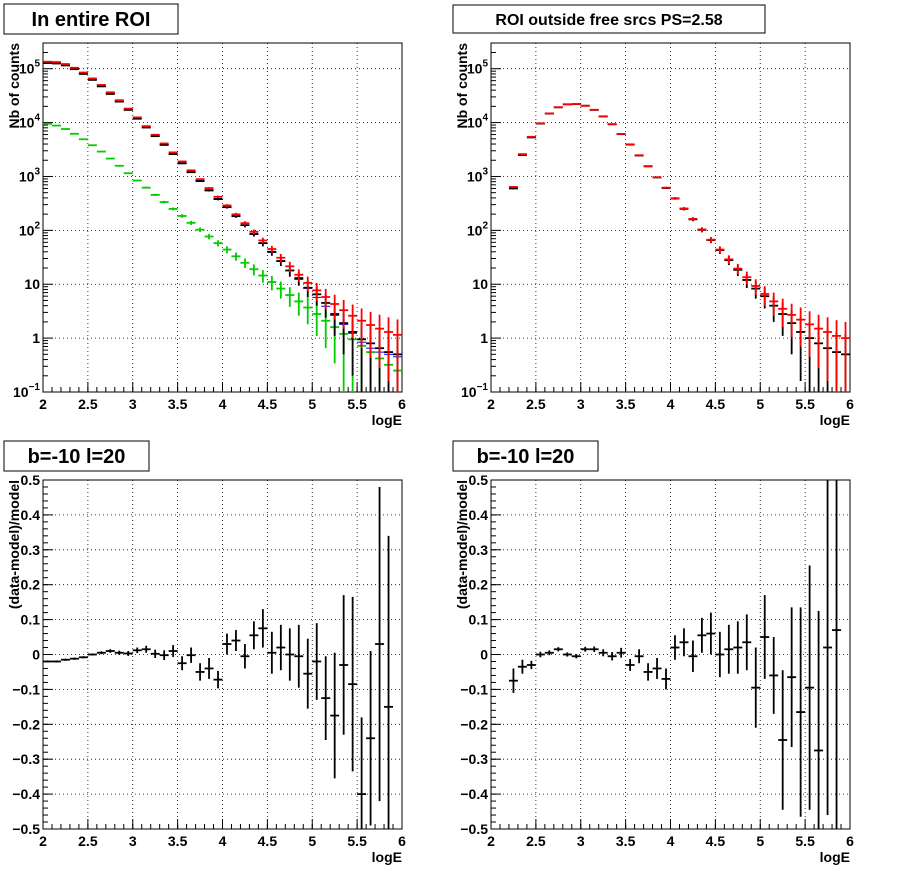 The image size is (898, 876). What do you see at coordinates (268, 404) in the screenshot?
I see `x-tick-label: 4.5` at bounding box center [268, 404].